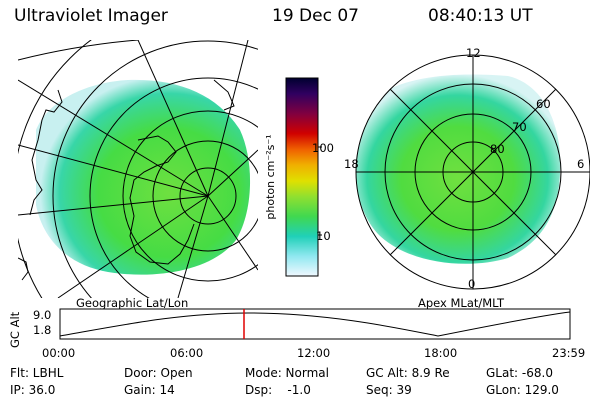  I want to click on mlt-label-0: 0, so click(472, 284).